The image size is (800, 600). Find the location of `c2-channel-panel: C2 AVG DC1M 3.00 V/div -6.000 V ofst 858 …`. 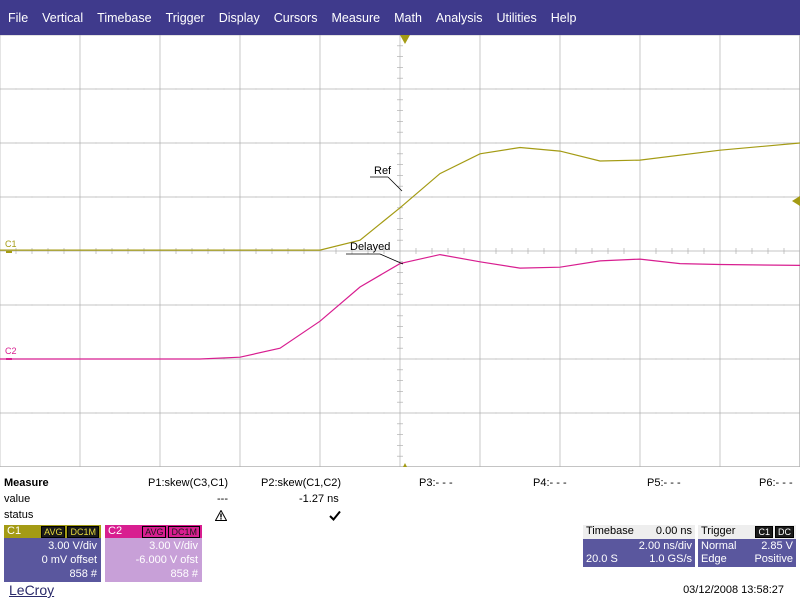

c2-channel-panel: C2 AVG DC1M 3.00 V/div -6.000 V ofst 858 … is located at coordinates (153, 553).